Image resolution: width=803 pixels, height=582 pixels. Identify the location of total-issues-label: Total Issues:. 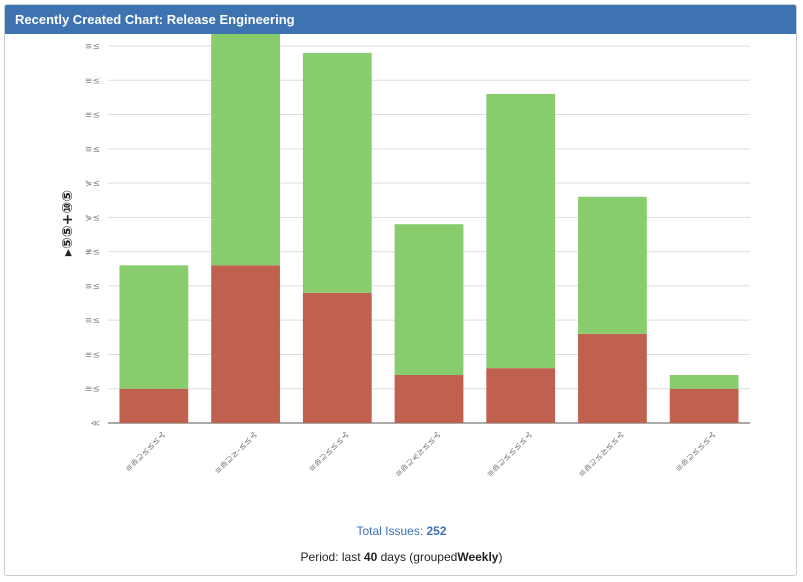
(390, 531).